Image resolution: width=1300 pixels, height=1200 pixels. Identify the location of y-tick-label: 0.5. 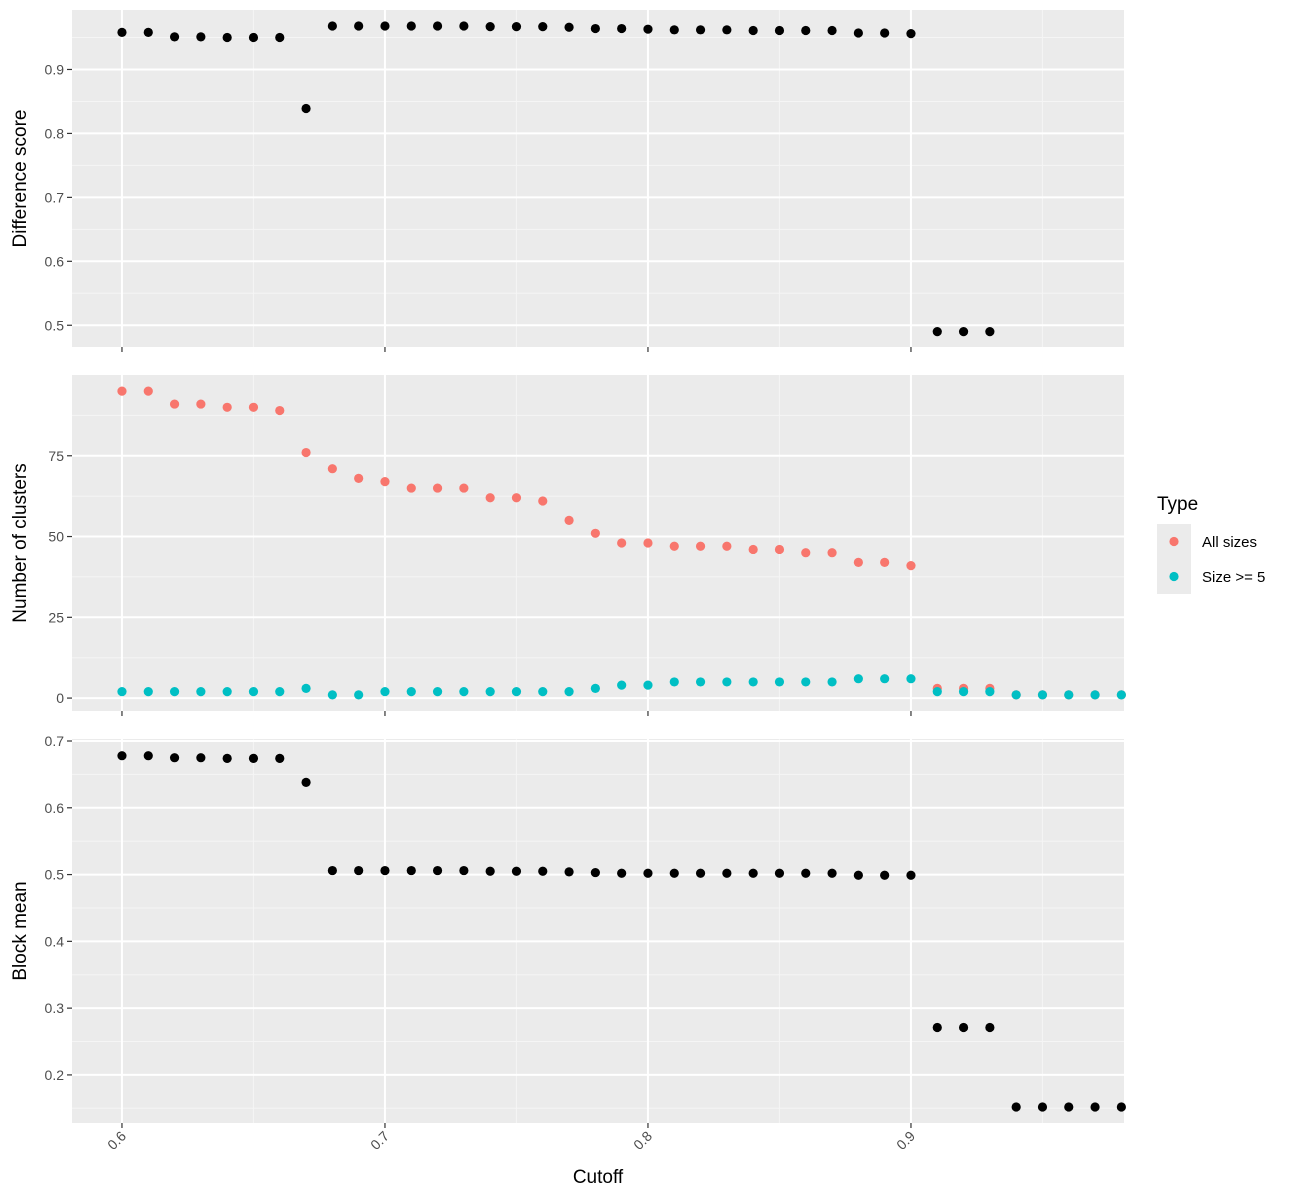
(55, 325).